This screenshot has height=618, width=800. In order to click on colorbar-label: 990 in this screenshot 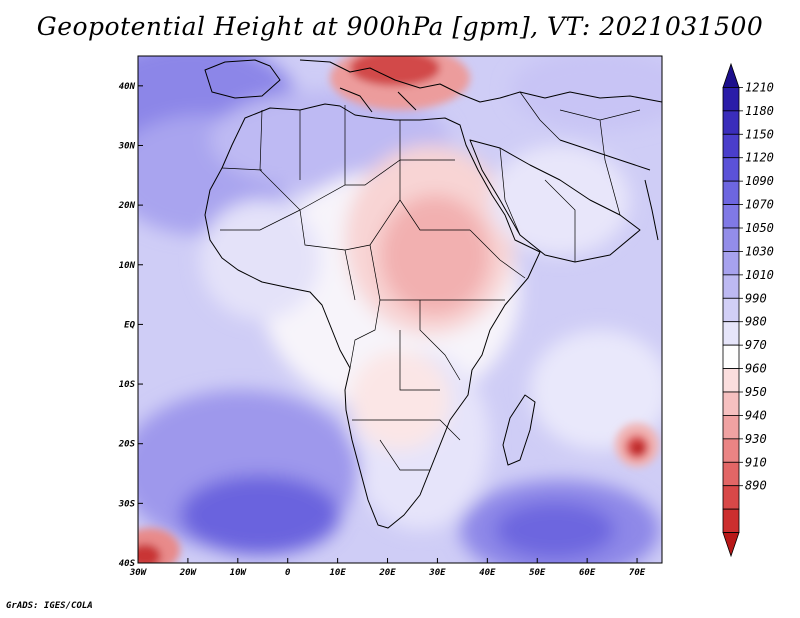, I will do `click(756, 298)`.